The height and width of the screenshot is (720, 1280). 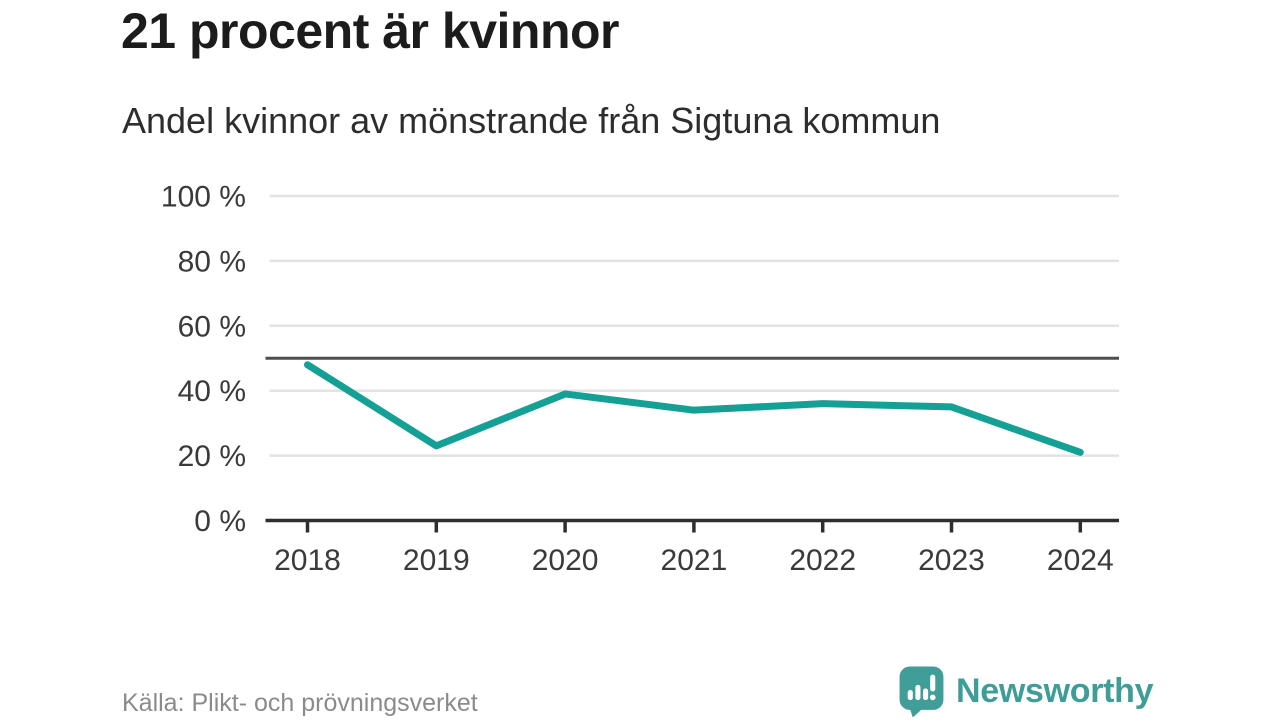 What do you see at coordinates (212, 391) in the screenshot?
I see `y-tick-label: 40 %` at bounding box center [212, 391].